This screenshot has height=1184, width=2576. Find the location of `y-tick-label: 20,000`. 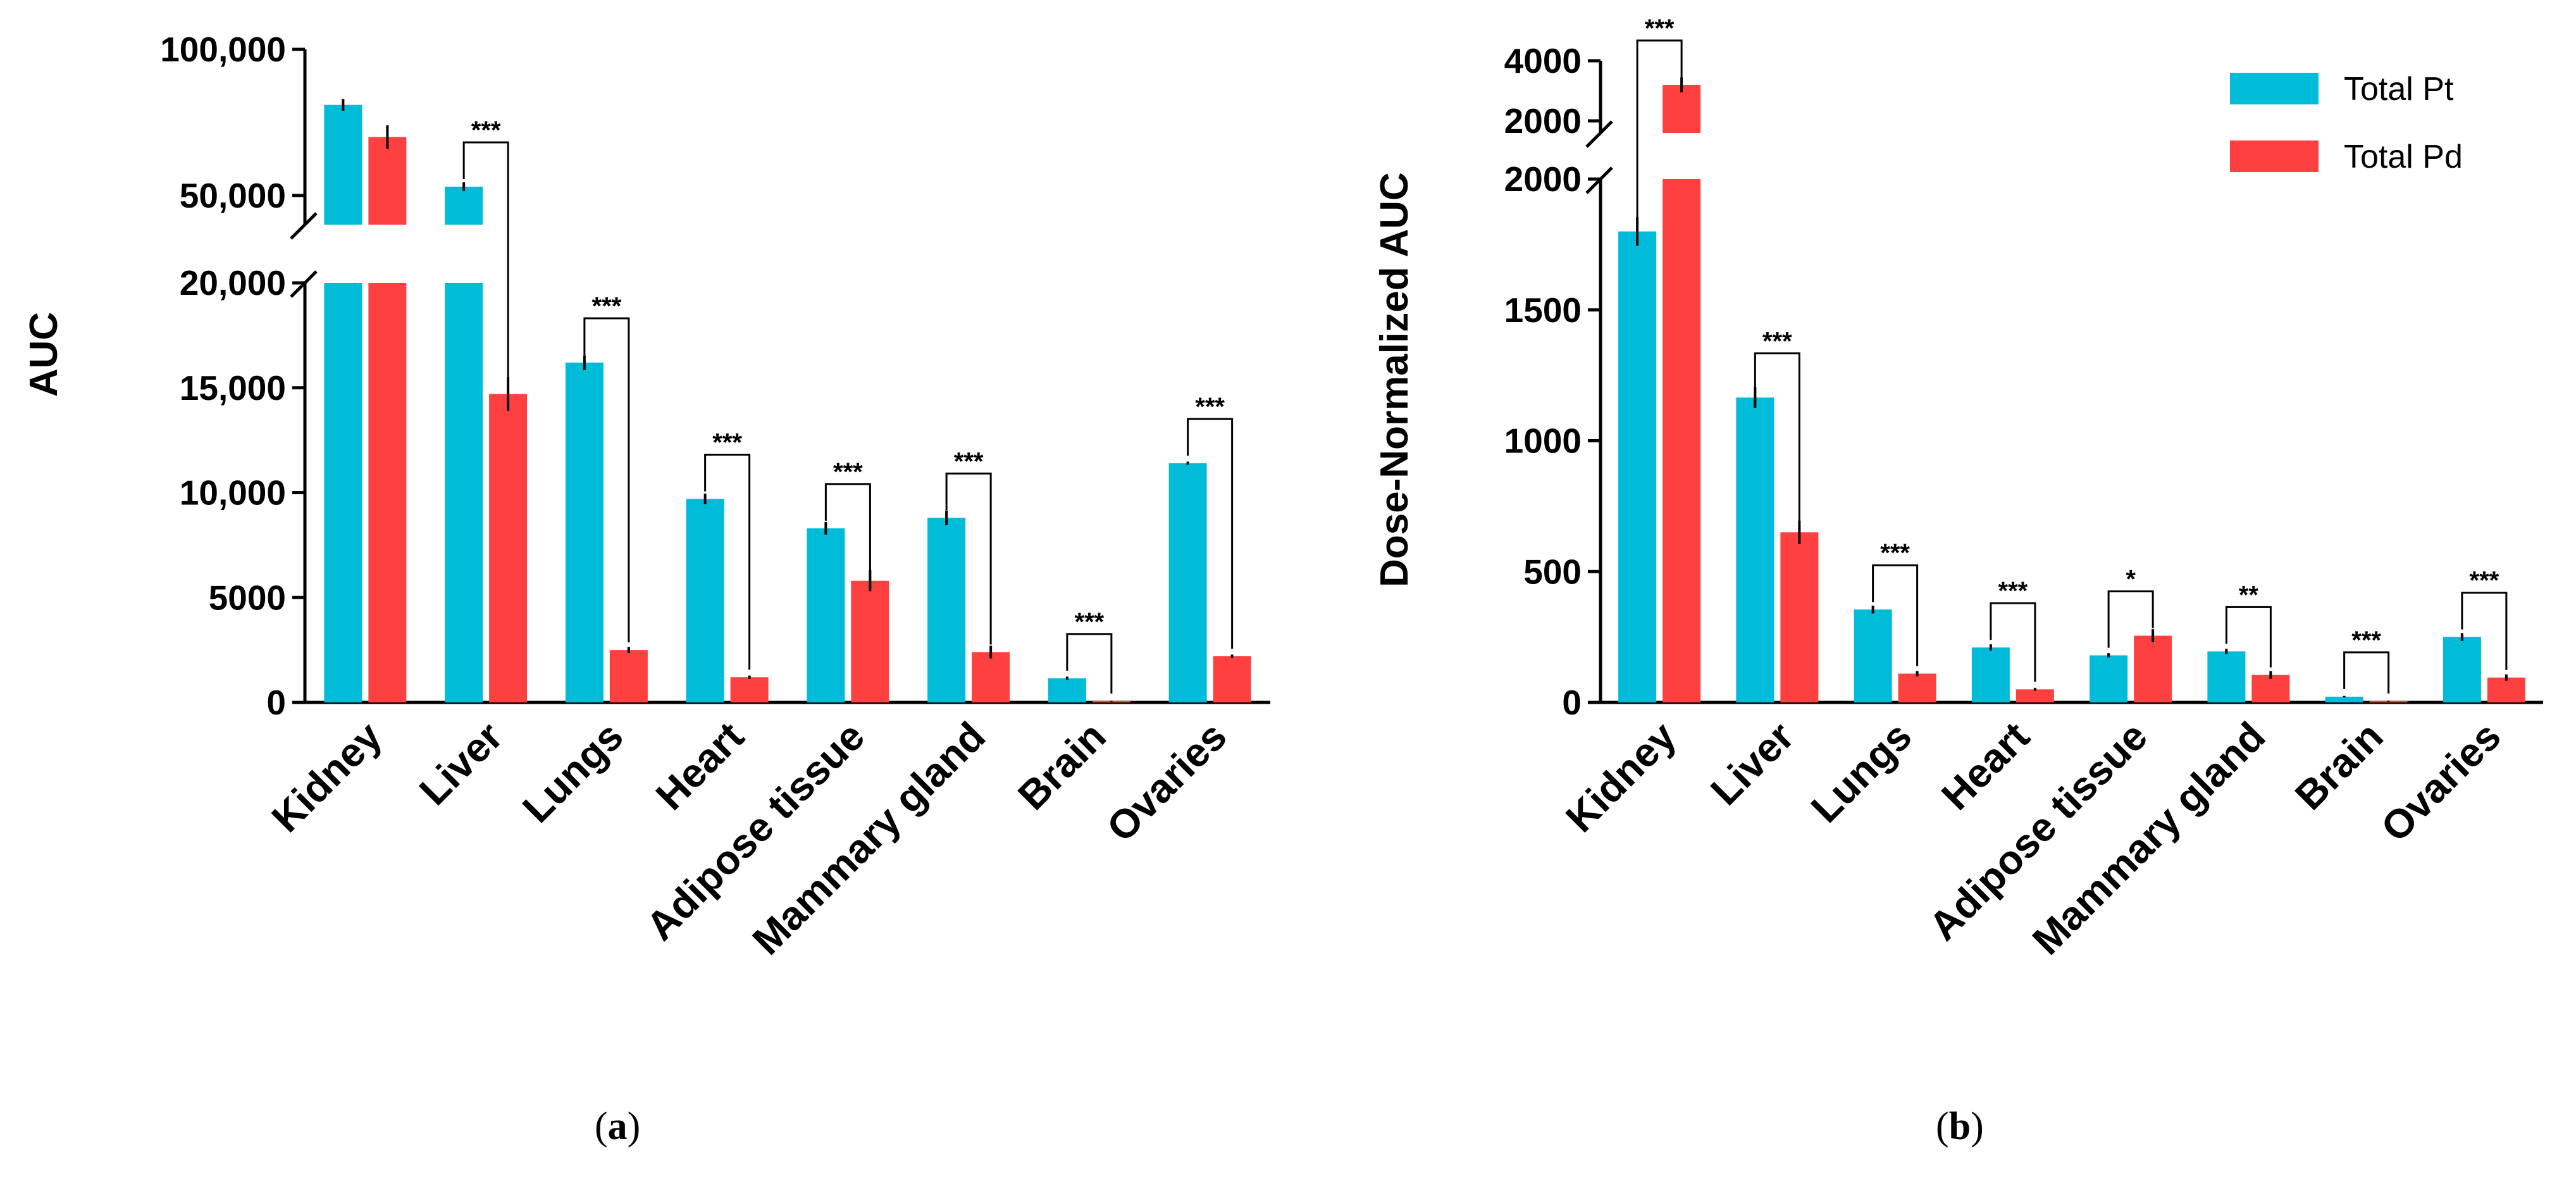

y-tick-label: 20,000 is located at coordinates (233, 282).